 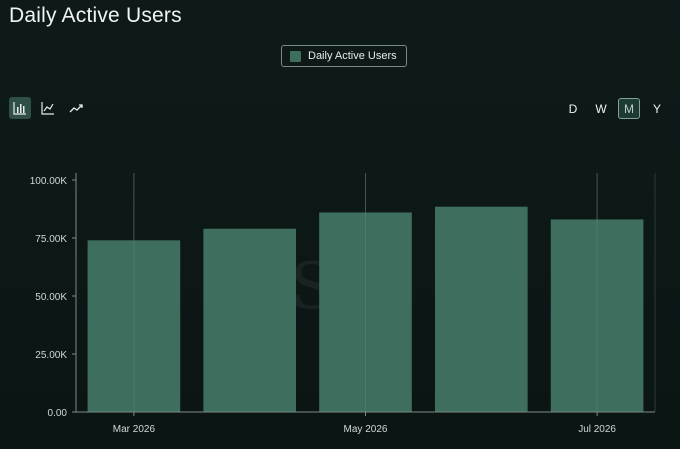 What do you see at coordinates (51, 239) in the screenshot?
I see `y-tick-label: 75.00K` at bounding box center [51, 239].